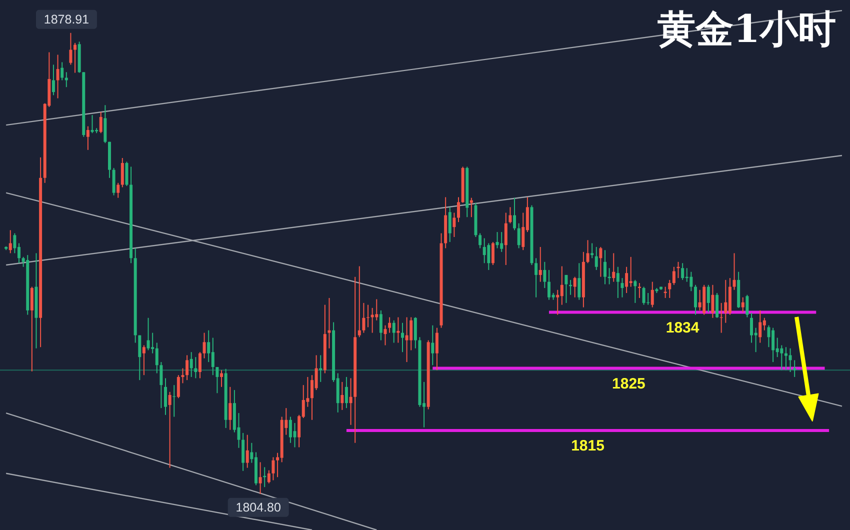  Describe the element at coordinates (67, 19) in the screenshot. I see `annotation: 1878.91` at that location.